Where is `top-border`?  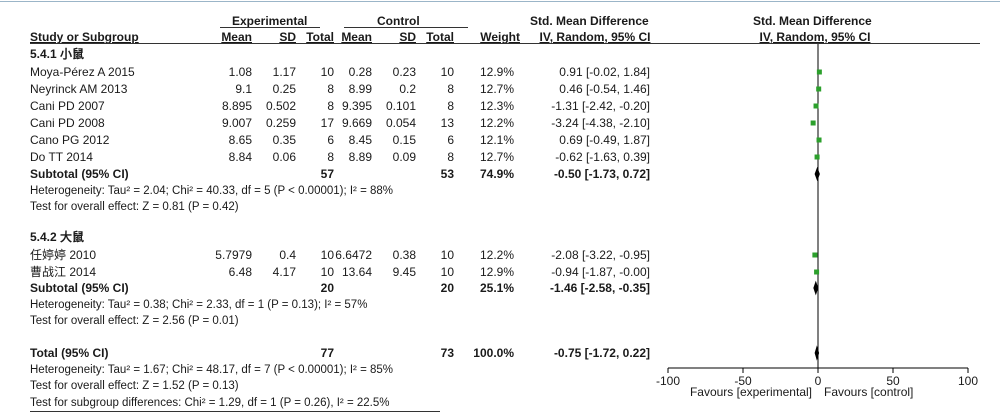
top-border is located at coordinates (500, 1).